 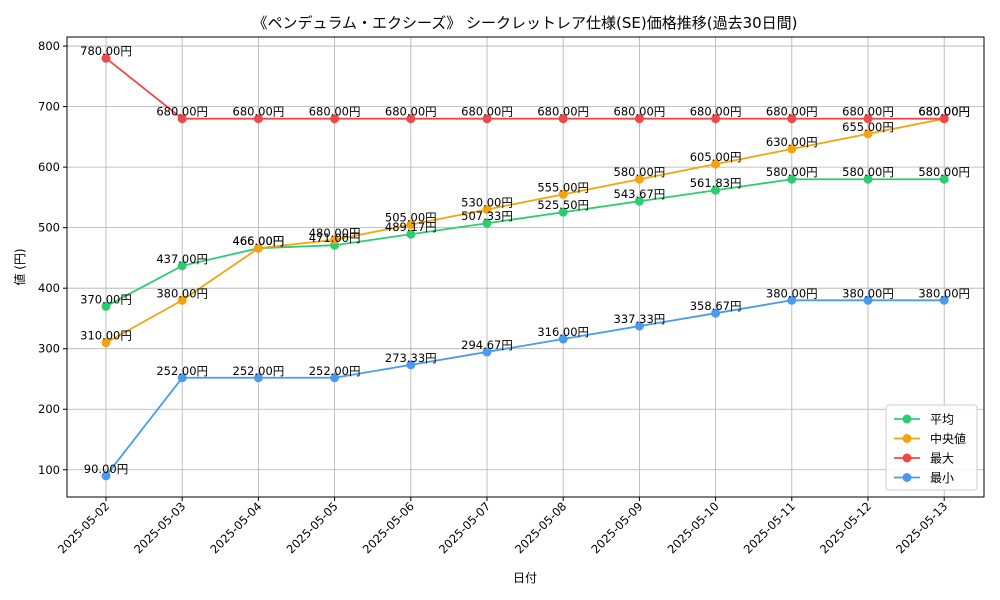 I want to click on data-label: 555.00円, so click(x=563, y=187).